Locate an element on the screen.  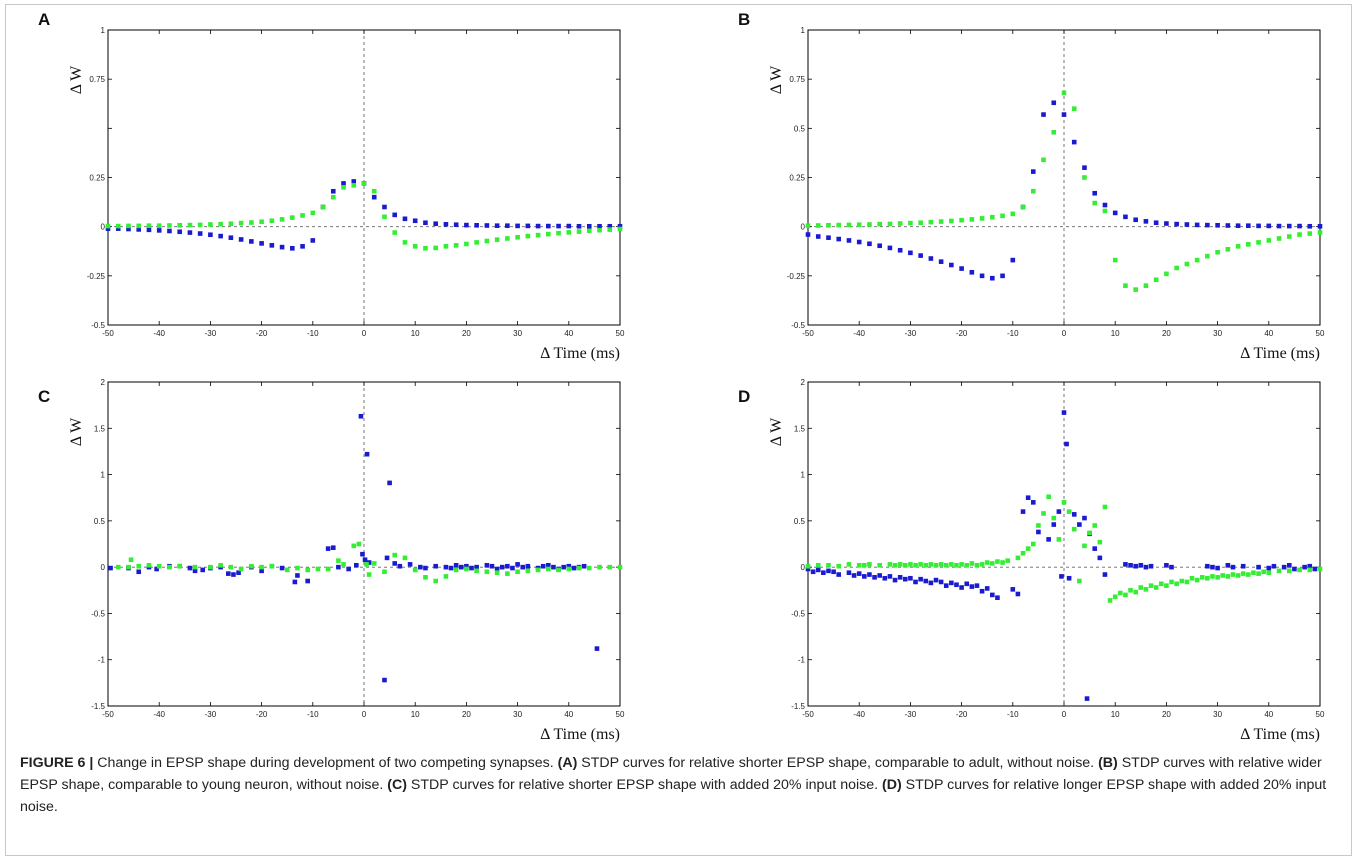
ytick-label-c: 0 is located at coordinates (103, 567).